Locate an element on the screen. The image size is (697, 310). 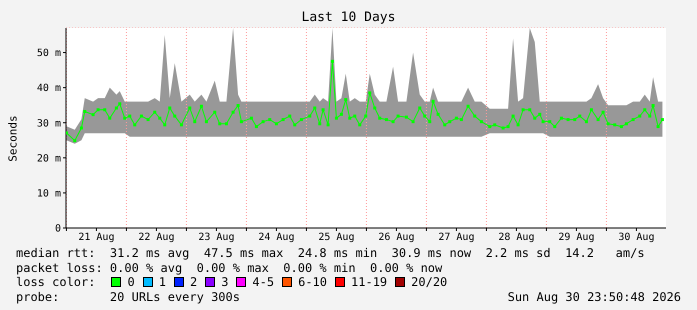
x-tick-label: 22 Aug is located at coordinates (156, 238).